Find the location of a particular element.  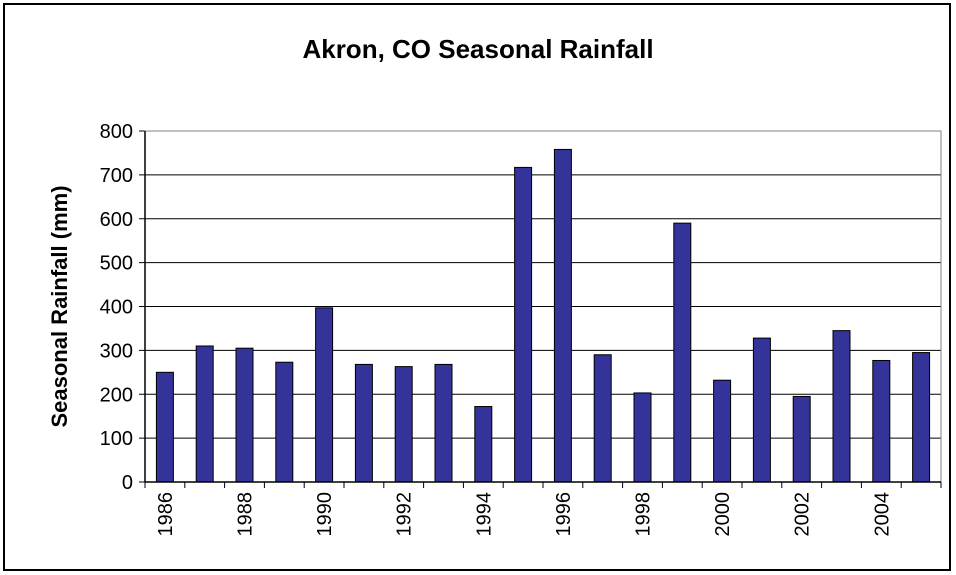

y-tick-label: 400 is located at coordinates (116, 308).